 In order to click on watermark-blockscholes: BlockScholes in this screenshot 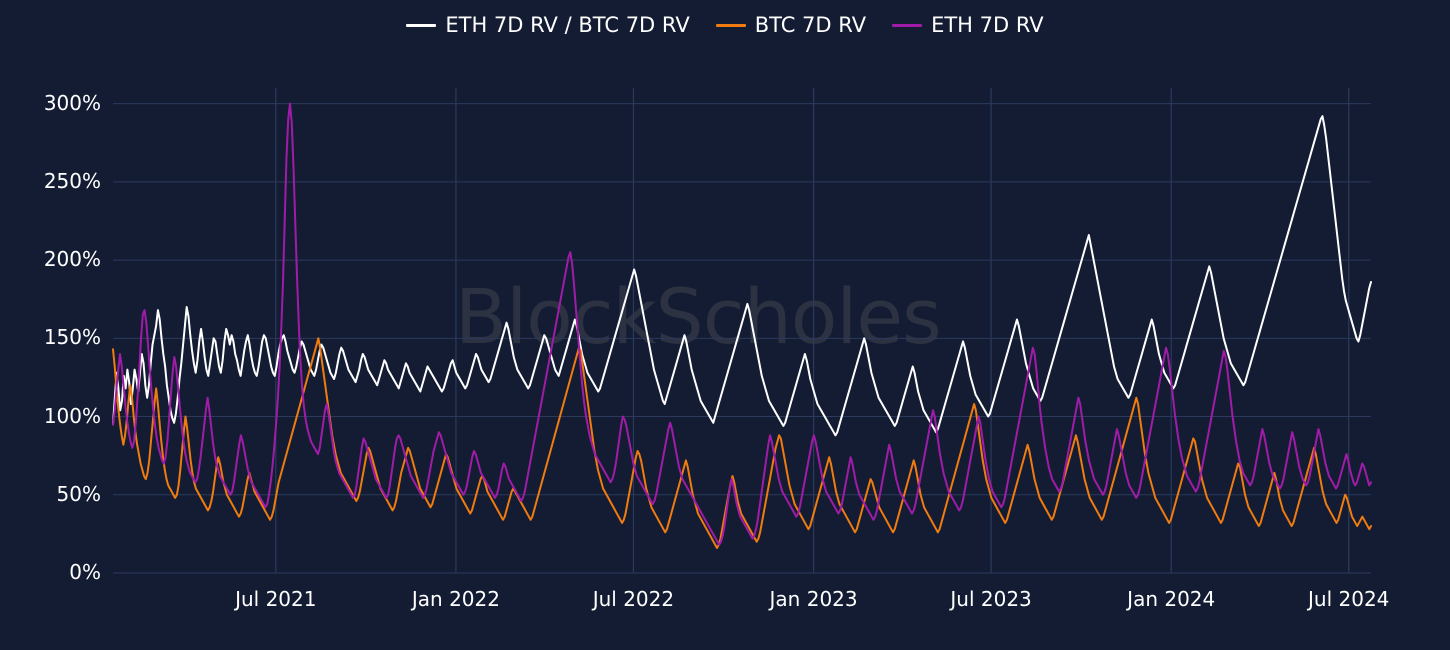, I will do `click(698, 316)`.